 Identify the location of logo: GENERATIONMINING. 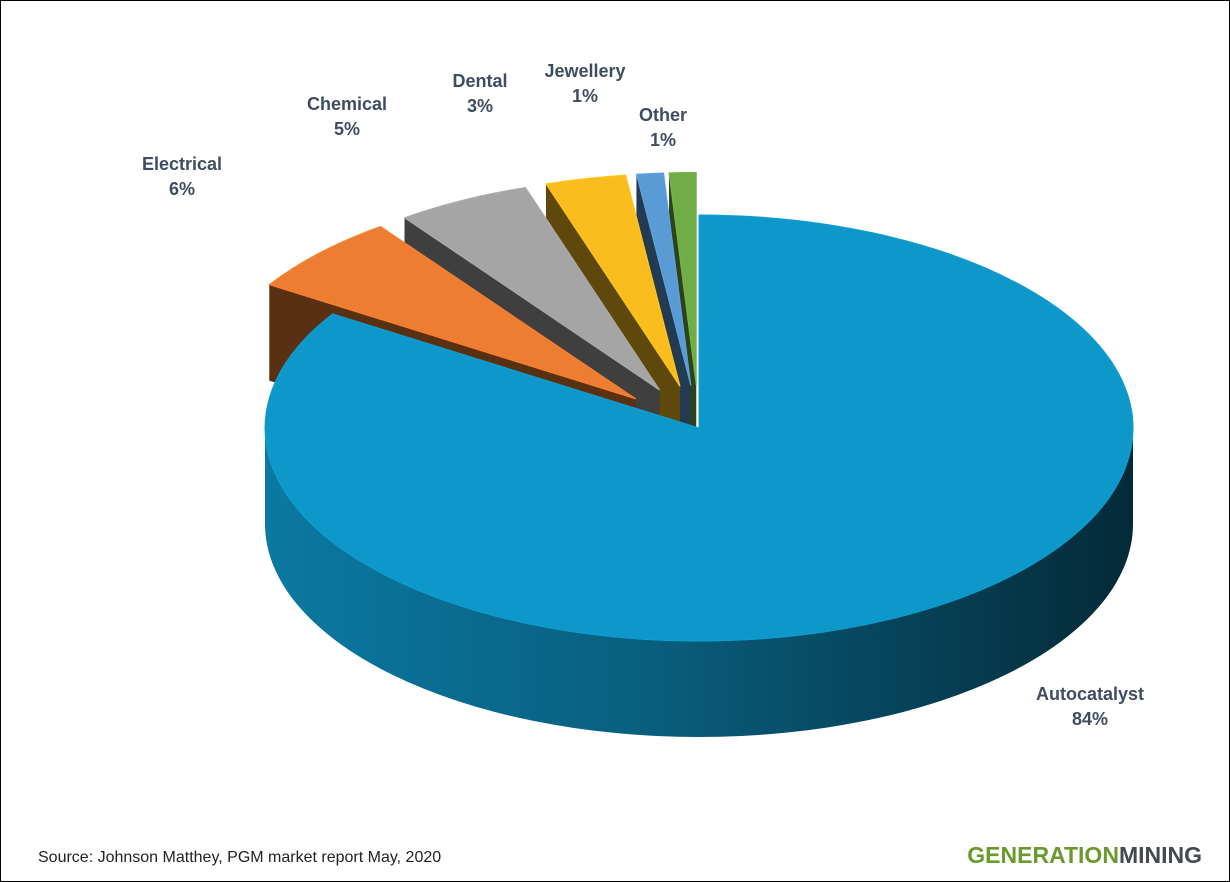
(1084, 855).